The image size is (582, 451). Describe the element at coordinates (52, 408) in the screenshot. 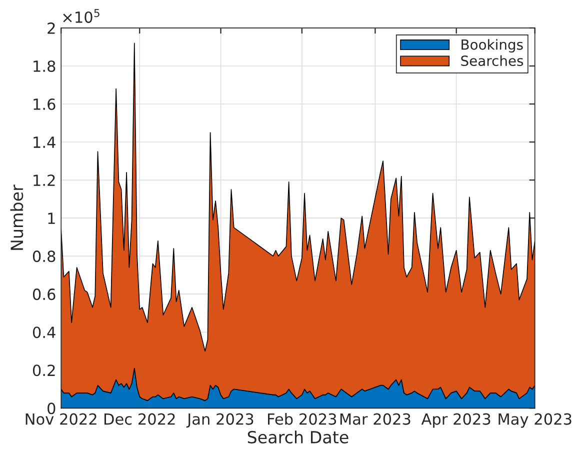

I see `y-tick-label: 0` at that location.